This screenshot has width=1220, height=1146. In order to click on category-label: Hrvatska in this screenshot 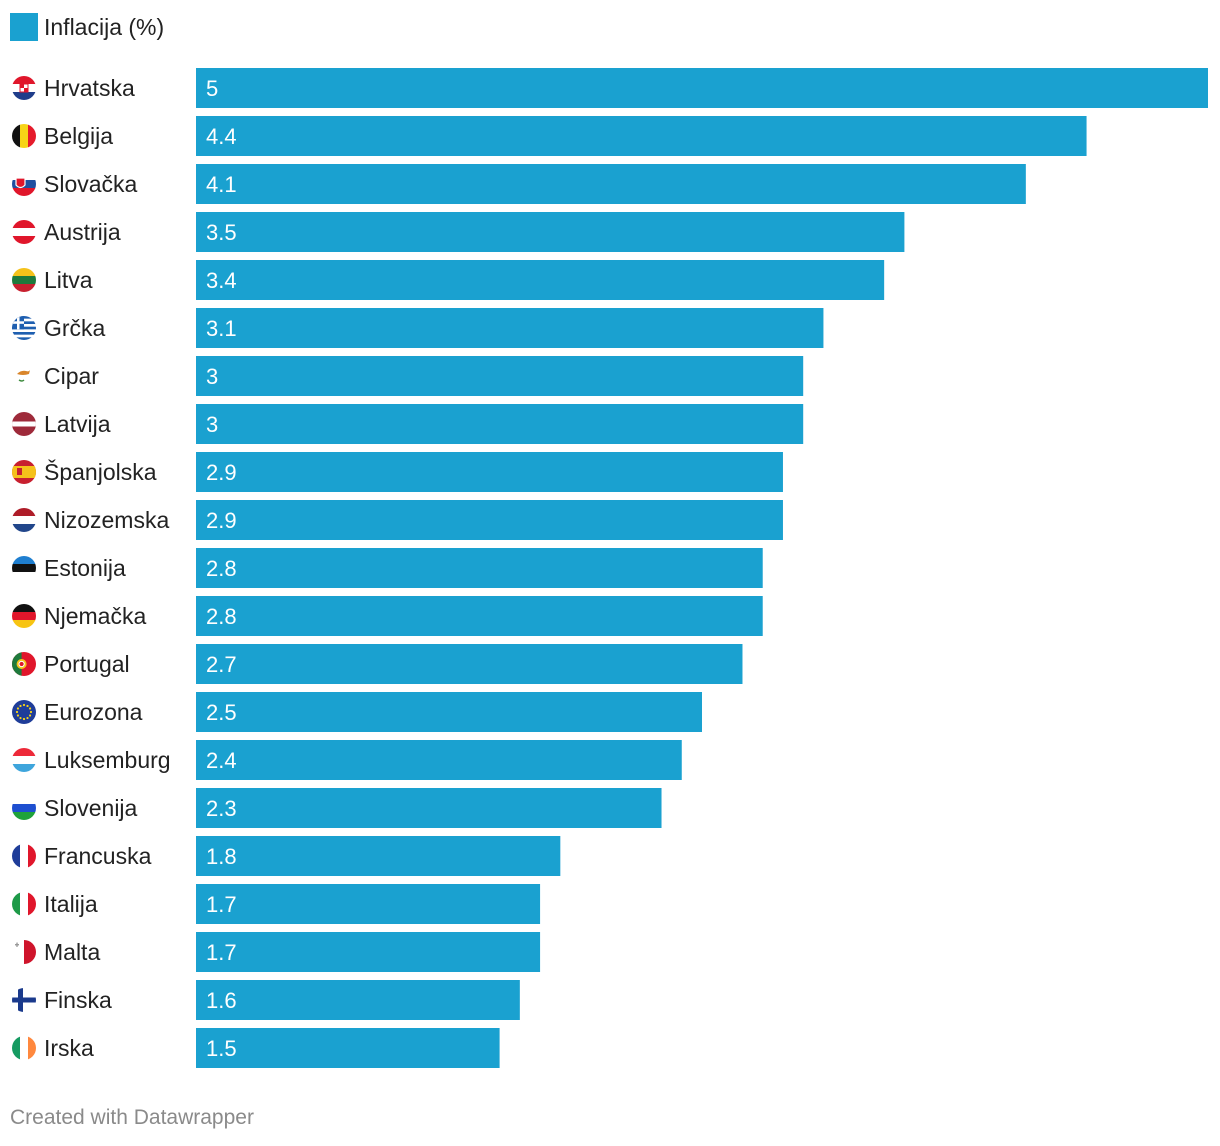, I will do `click(89, 88)`.